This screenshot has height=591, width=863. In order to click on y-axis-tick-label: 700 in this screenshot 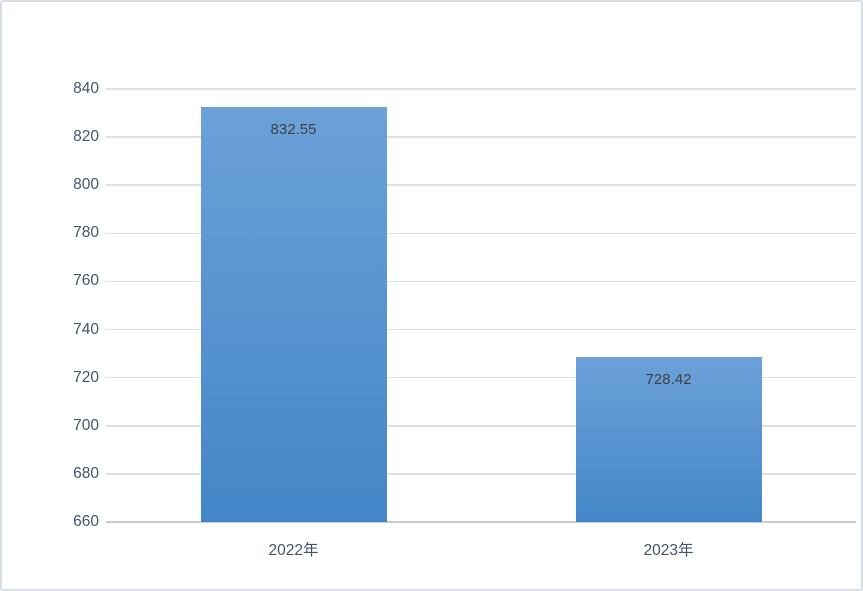, I will do `click(86, 425)`.